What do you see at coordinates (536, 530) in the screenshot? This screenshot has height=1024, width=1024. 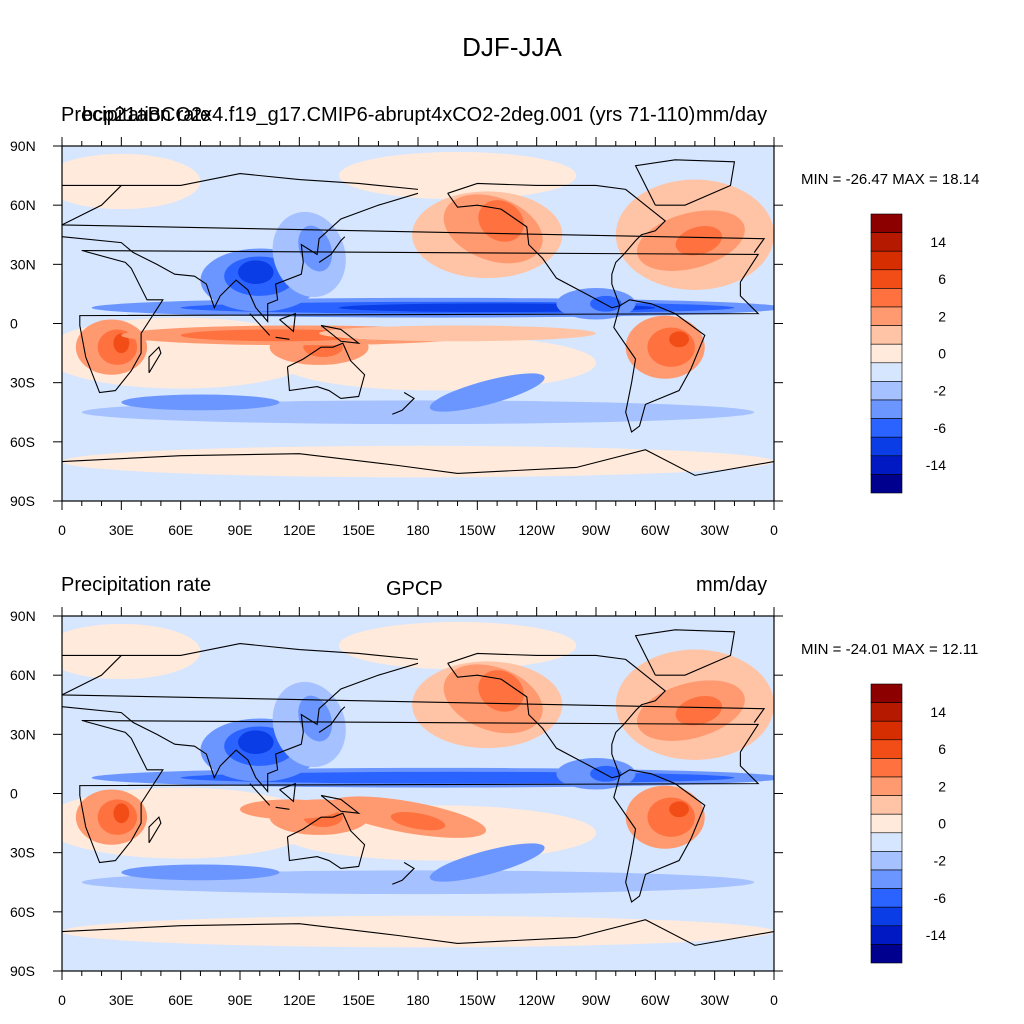 I see `lon-tick-label: 120W` at bounding box center [536, 530].